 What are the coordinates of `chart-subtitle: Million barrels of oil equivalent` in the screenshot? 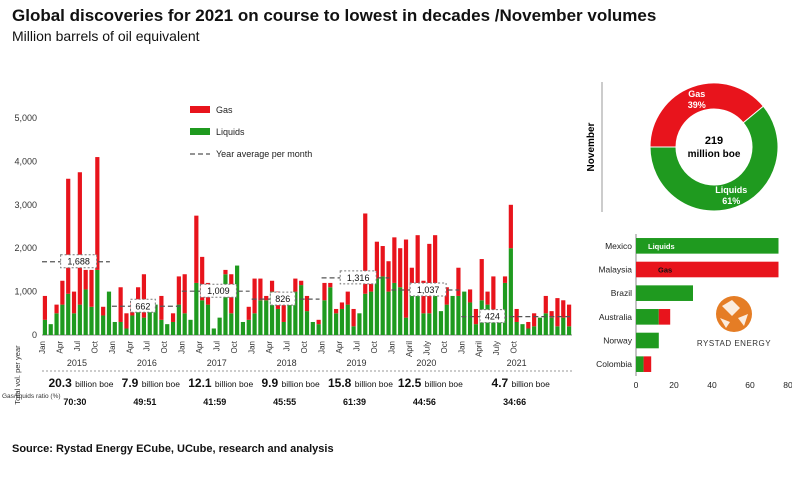 It's located at (106, 36).